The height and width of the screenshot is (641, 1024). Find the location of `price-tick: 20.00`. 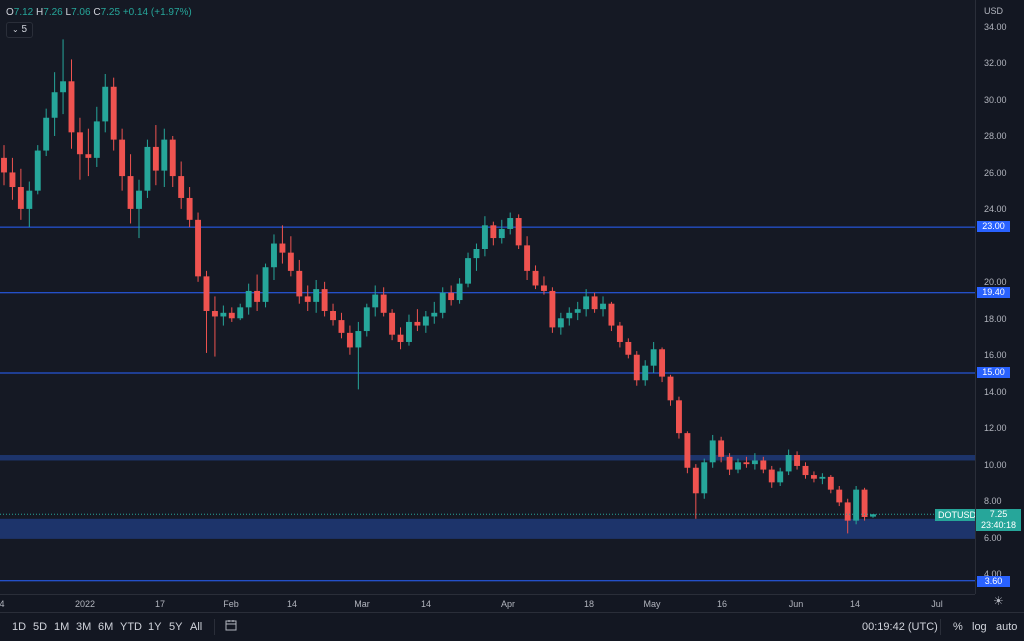

price-tick: 20.00 is located at coordinates (995, 282).